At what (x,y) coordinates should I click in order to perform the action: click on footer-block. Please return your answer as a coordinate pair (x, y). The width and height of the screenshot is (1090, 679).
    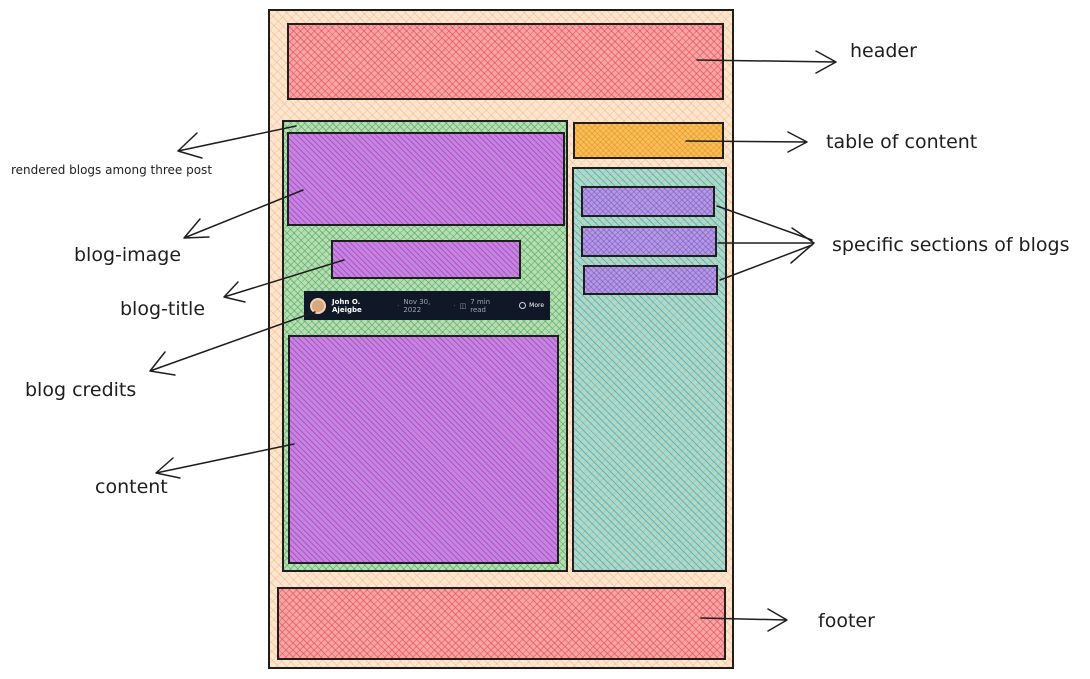
    Looking at the image, I should click on (501, 623).